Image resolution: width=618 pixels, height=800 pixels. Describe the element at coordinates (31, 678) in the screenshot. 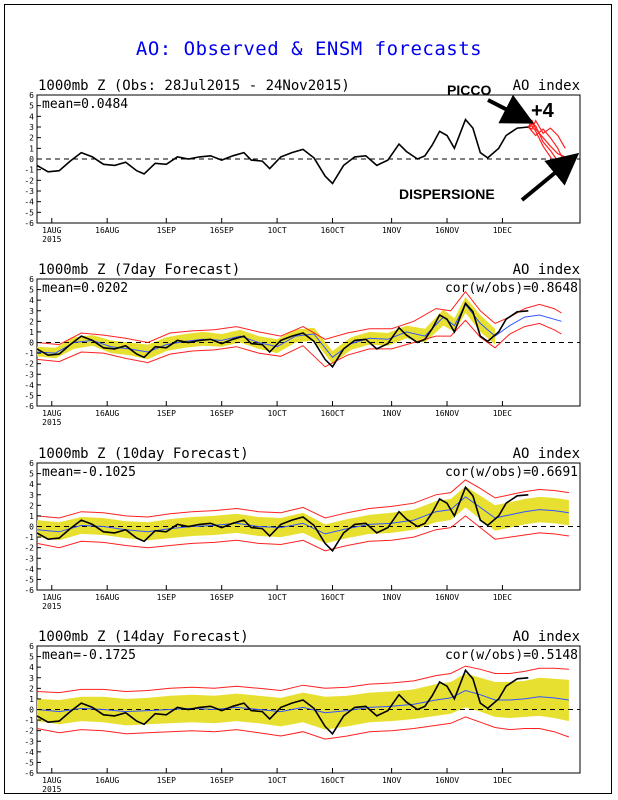

I see `y-tick-label: 3` at that location.